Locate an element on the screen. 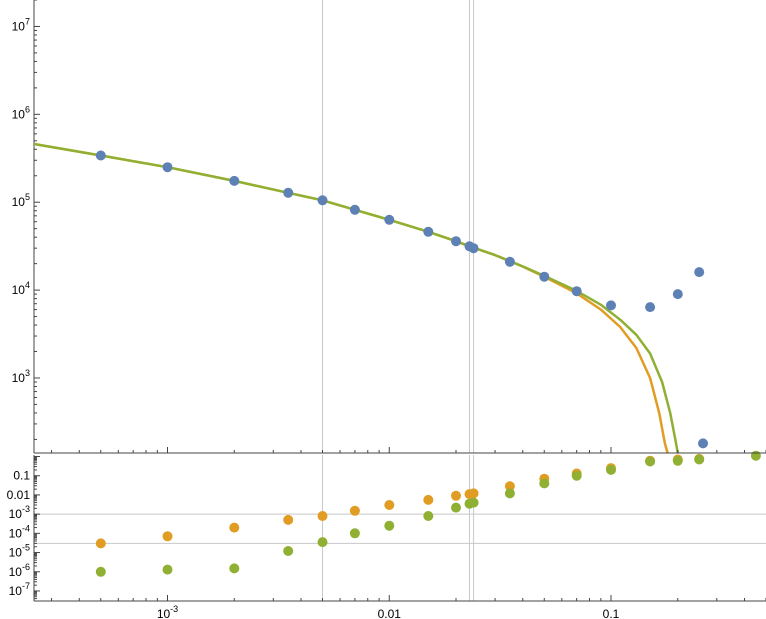 The height and width of the screenshot is (619, 766). lower-y-tick-label-6: 0.1 is located at coordinates (21, 476).